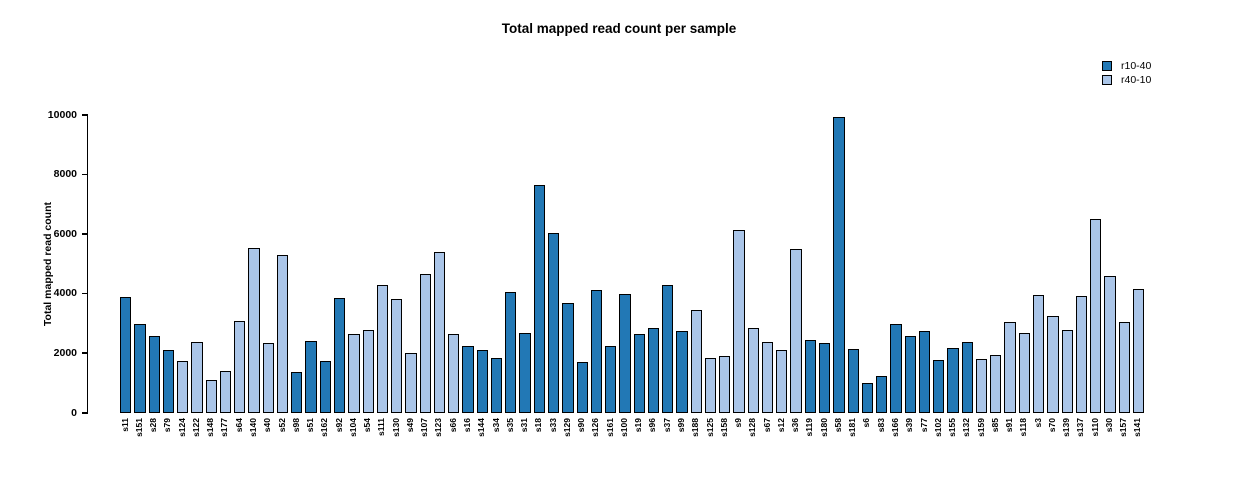  I want to click on x-tick-slot: s85, so click(994, 427).